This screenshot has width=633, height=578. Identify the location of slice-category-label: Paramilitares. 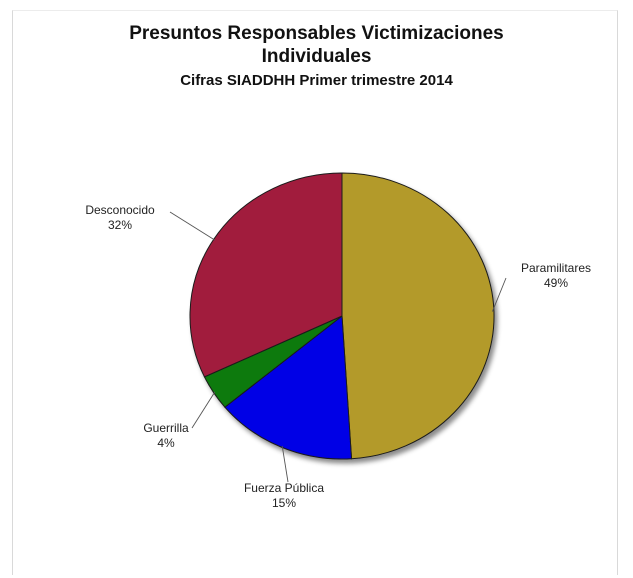
(556, 268).